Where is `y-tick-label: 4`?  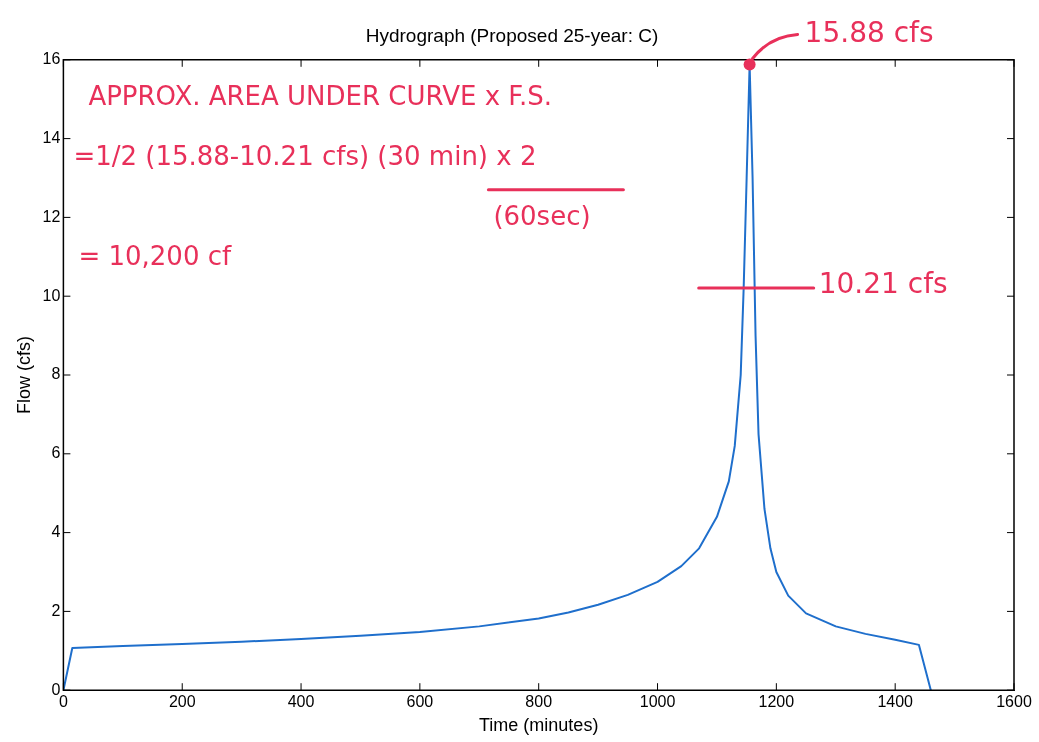
y-tick-label: 4 is located at coordinates (56, 532).